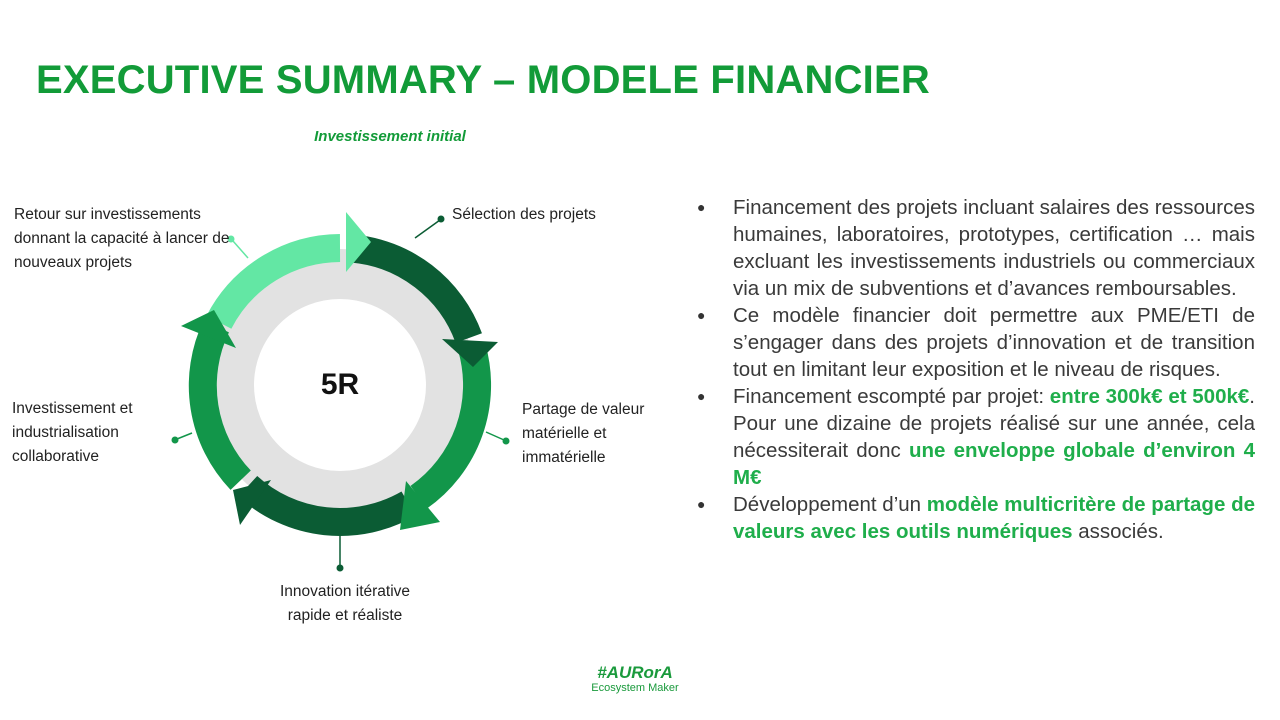 The height and width of the screenshot is (720, 1280). What do you see at coordinates (327, 505) in the screenshot?
I see `arc-bottom-dark` at bounding box center [327, 505].